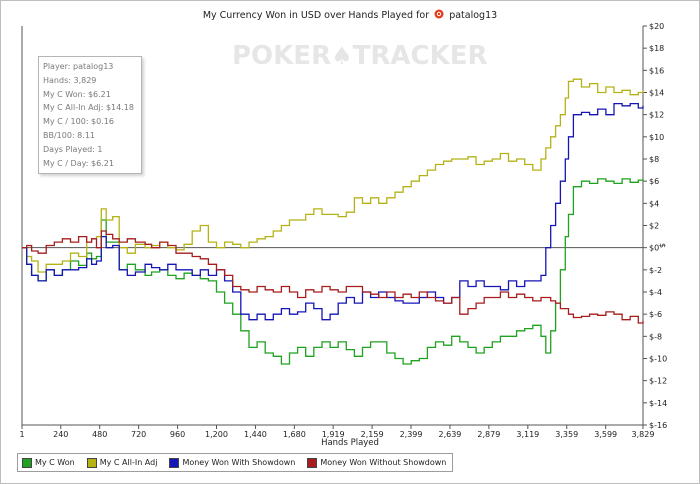 The height and width of the screenshot is (484, 700). What do you see at coordinates (656, 93) in the screenshot?
I see `y-tick-label: $14` at bounding box center [656, 93].